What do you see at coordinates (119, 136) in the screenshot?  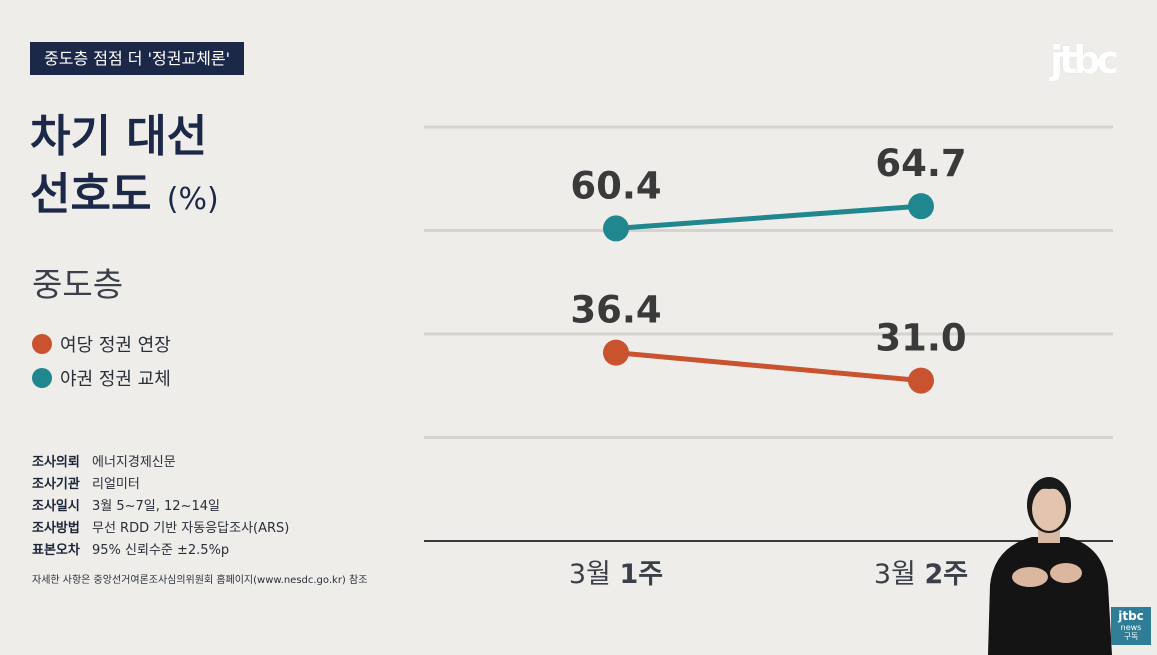 I see `title-line-1: 차기 대선` at bounding box center [119, 136].